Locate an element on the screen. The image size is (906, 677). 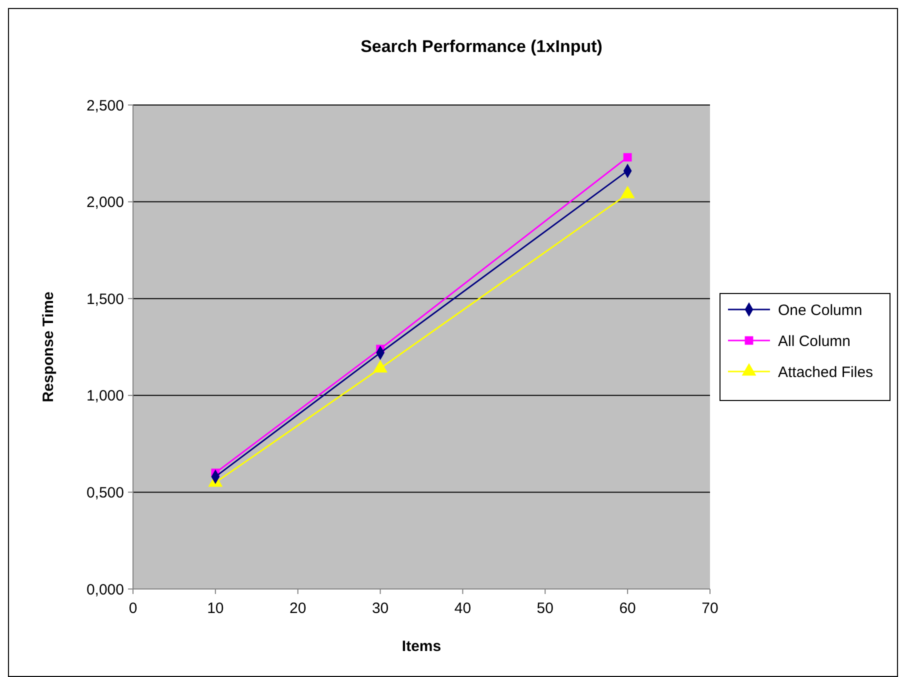
legend-label: One Column is located at coordinates (820, 310).